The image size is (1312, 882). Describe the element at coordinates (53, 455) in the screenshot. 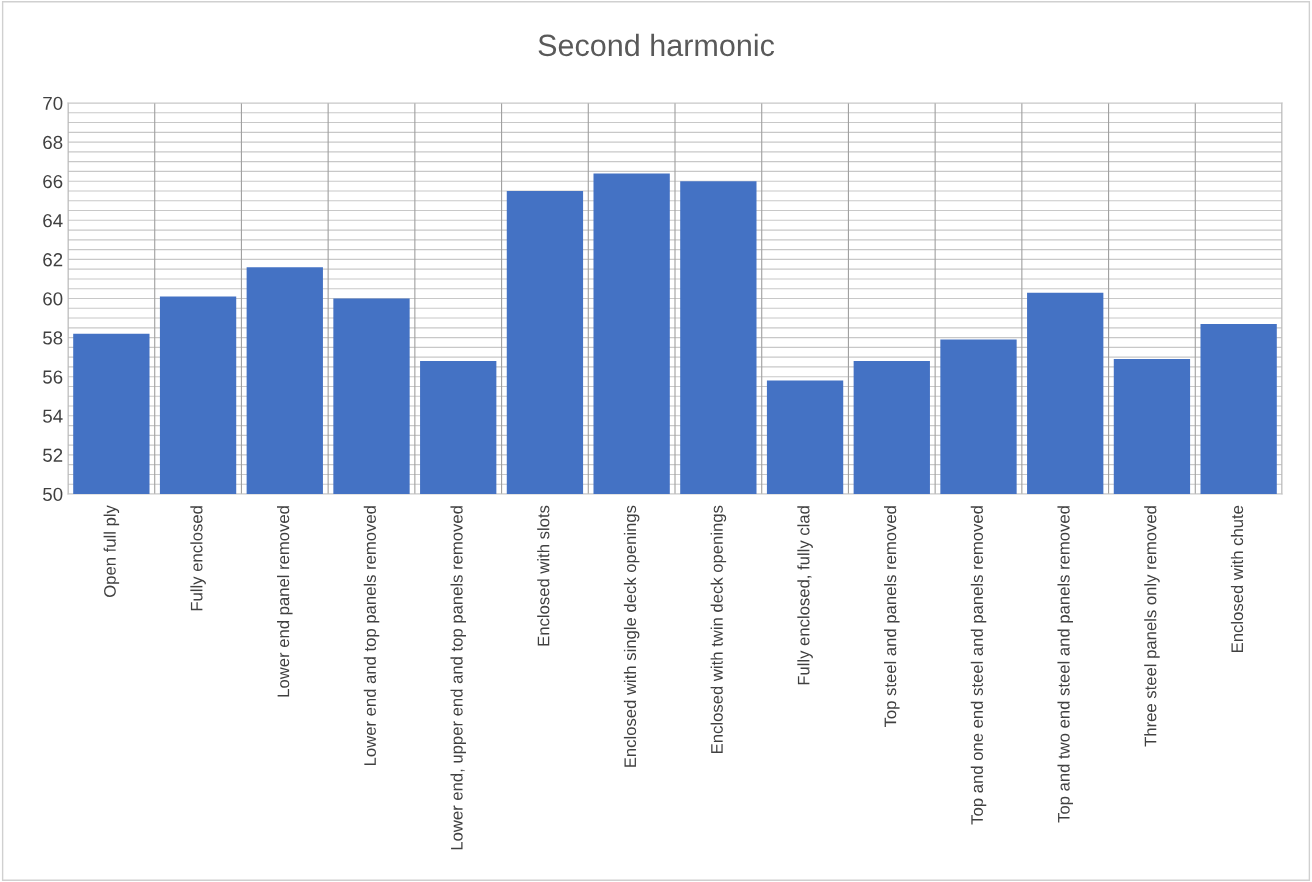

I see `y-tick-label: 52` at that location.